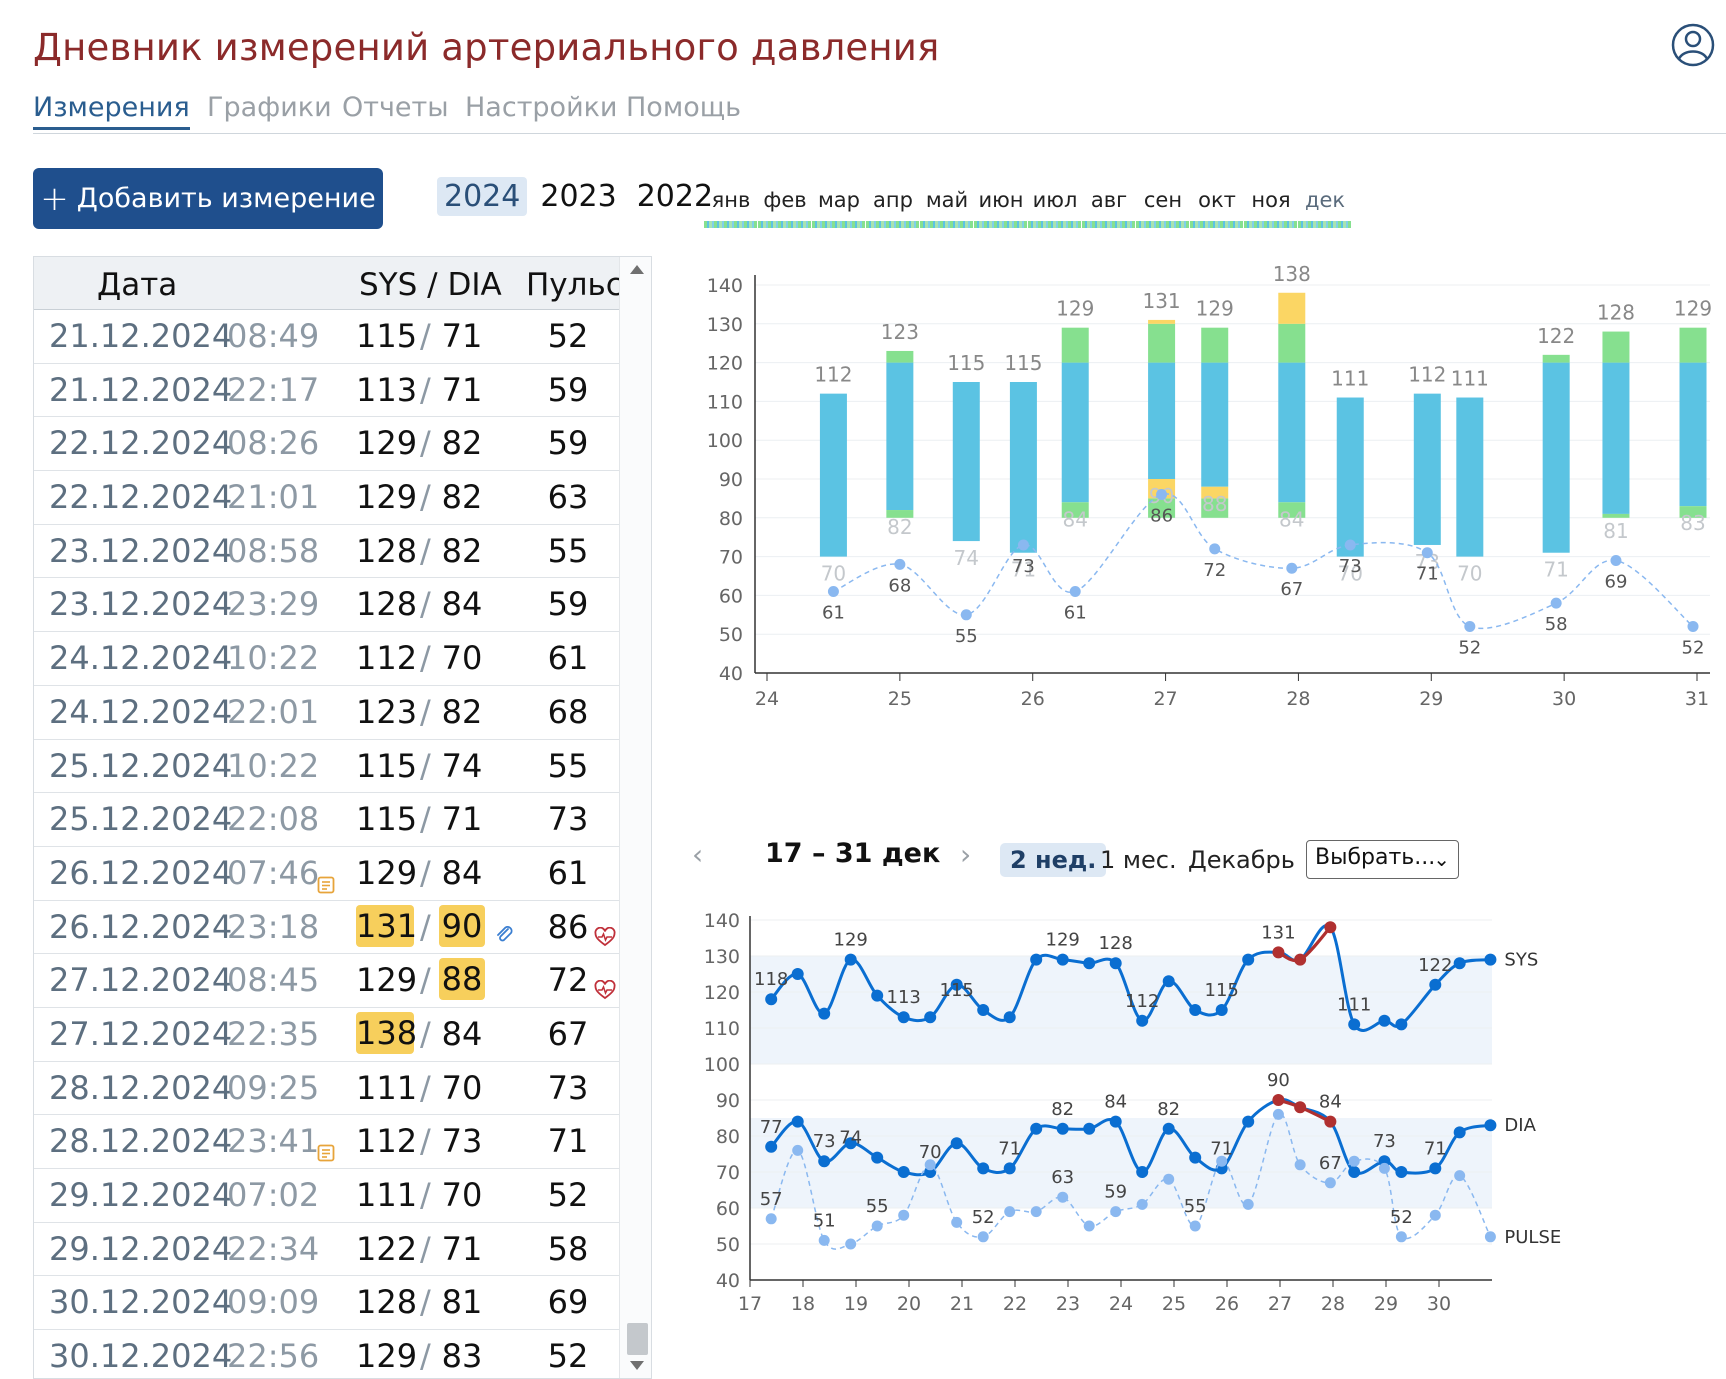 The height and width of the screenshot is (1379, 1726). What do you see at coordinates (326, 879) in the screenshot?
I see `note-icon` at bounding box center [326, 879].